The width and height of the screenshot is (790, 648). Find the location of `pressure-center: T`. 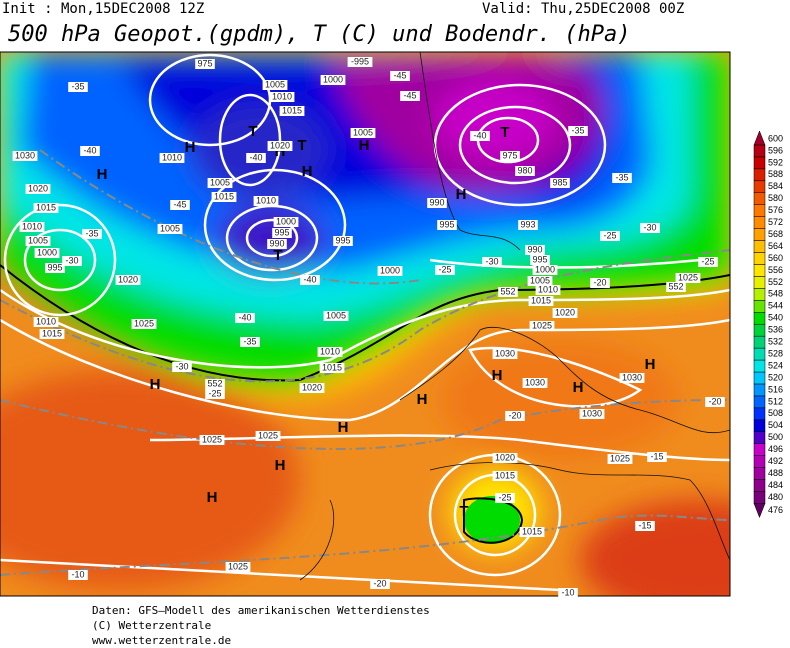

pressure-center: T is located at coordinates (504, 132).